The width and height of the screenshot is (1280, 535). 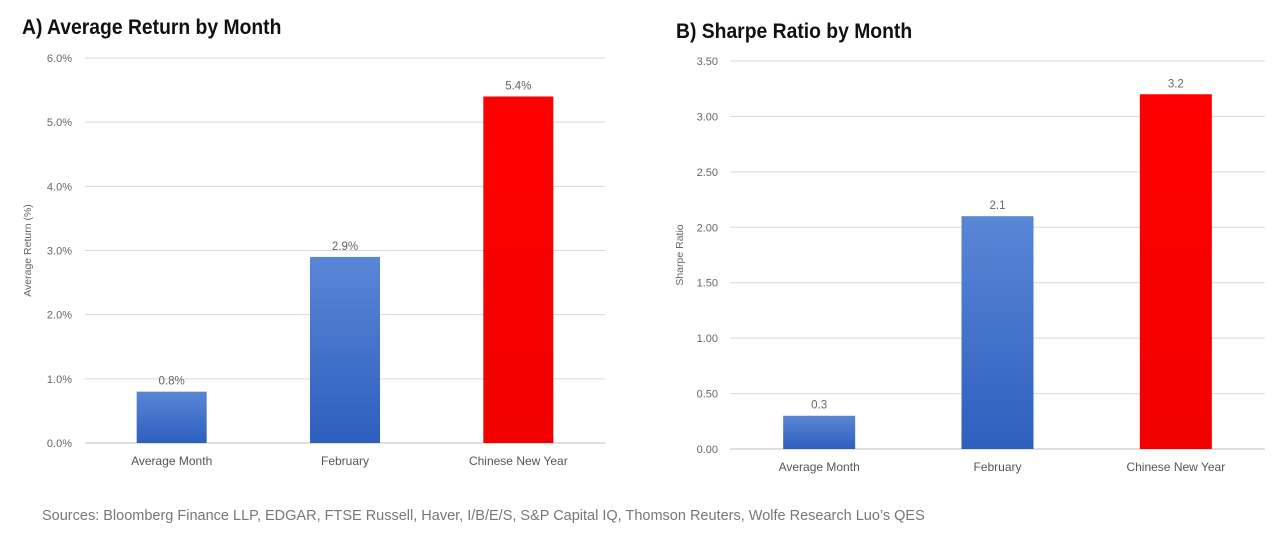 I want to click on chart-a-data-label: 0.8%, so click(x=172, y=382).